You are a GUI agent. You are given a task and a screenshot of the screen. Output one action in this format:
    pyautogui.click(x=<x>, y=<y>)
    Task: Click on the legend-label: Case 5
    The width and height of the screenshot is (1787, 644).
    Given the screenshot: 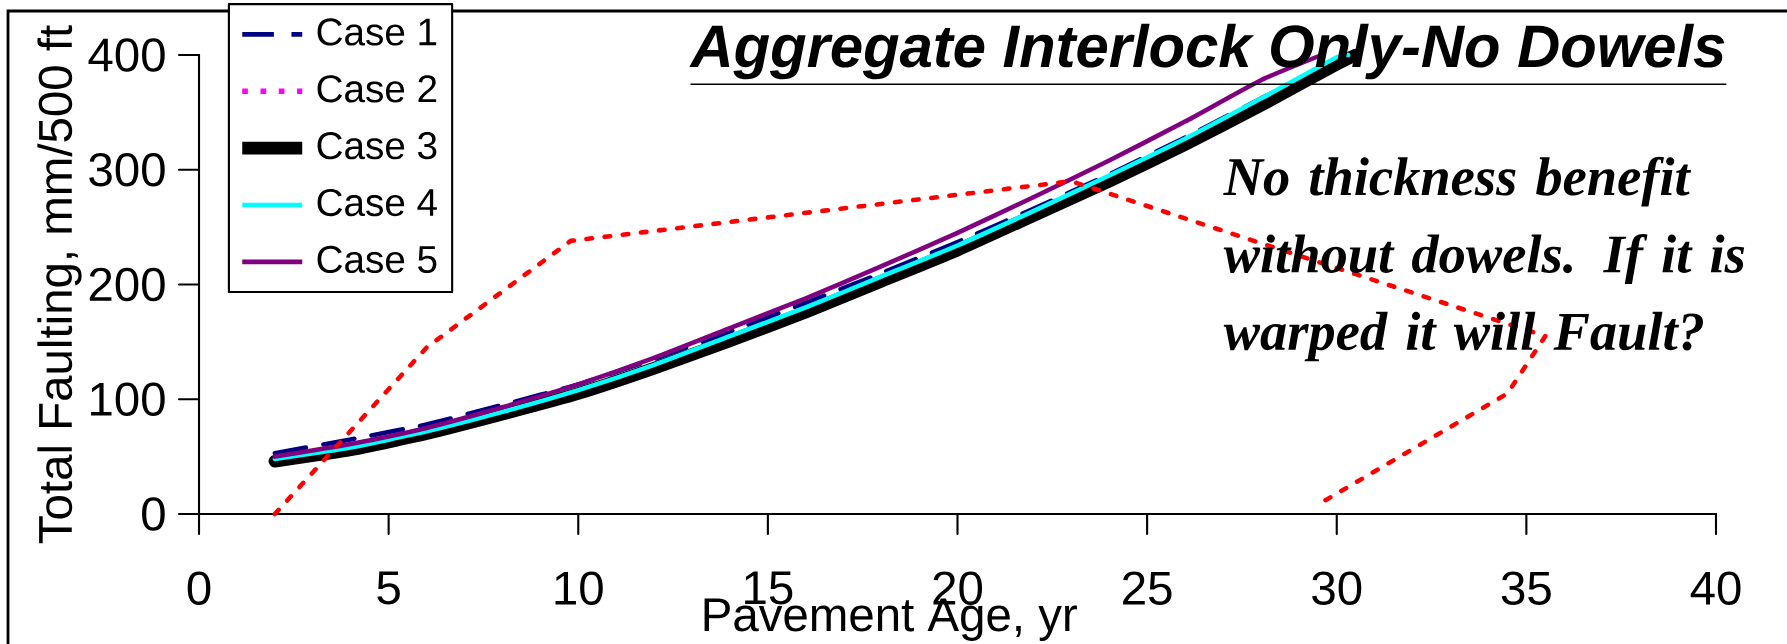 What is the action you would take?
    pyautogui.click(x=377, y=259)
    